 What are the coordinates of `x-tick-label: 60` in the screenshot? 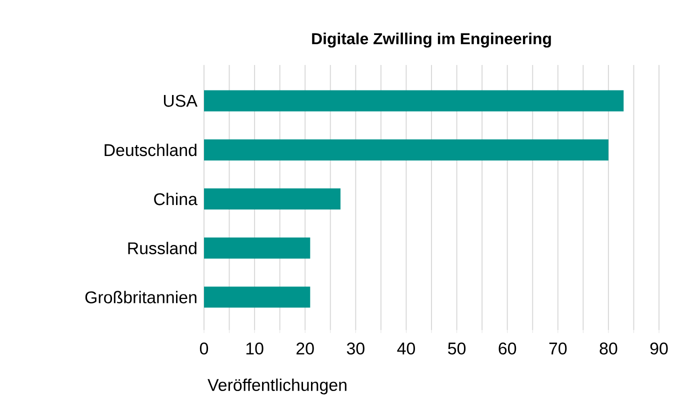 It's located at (507, 348).